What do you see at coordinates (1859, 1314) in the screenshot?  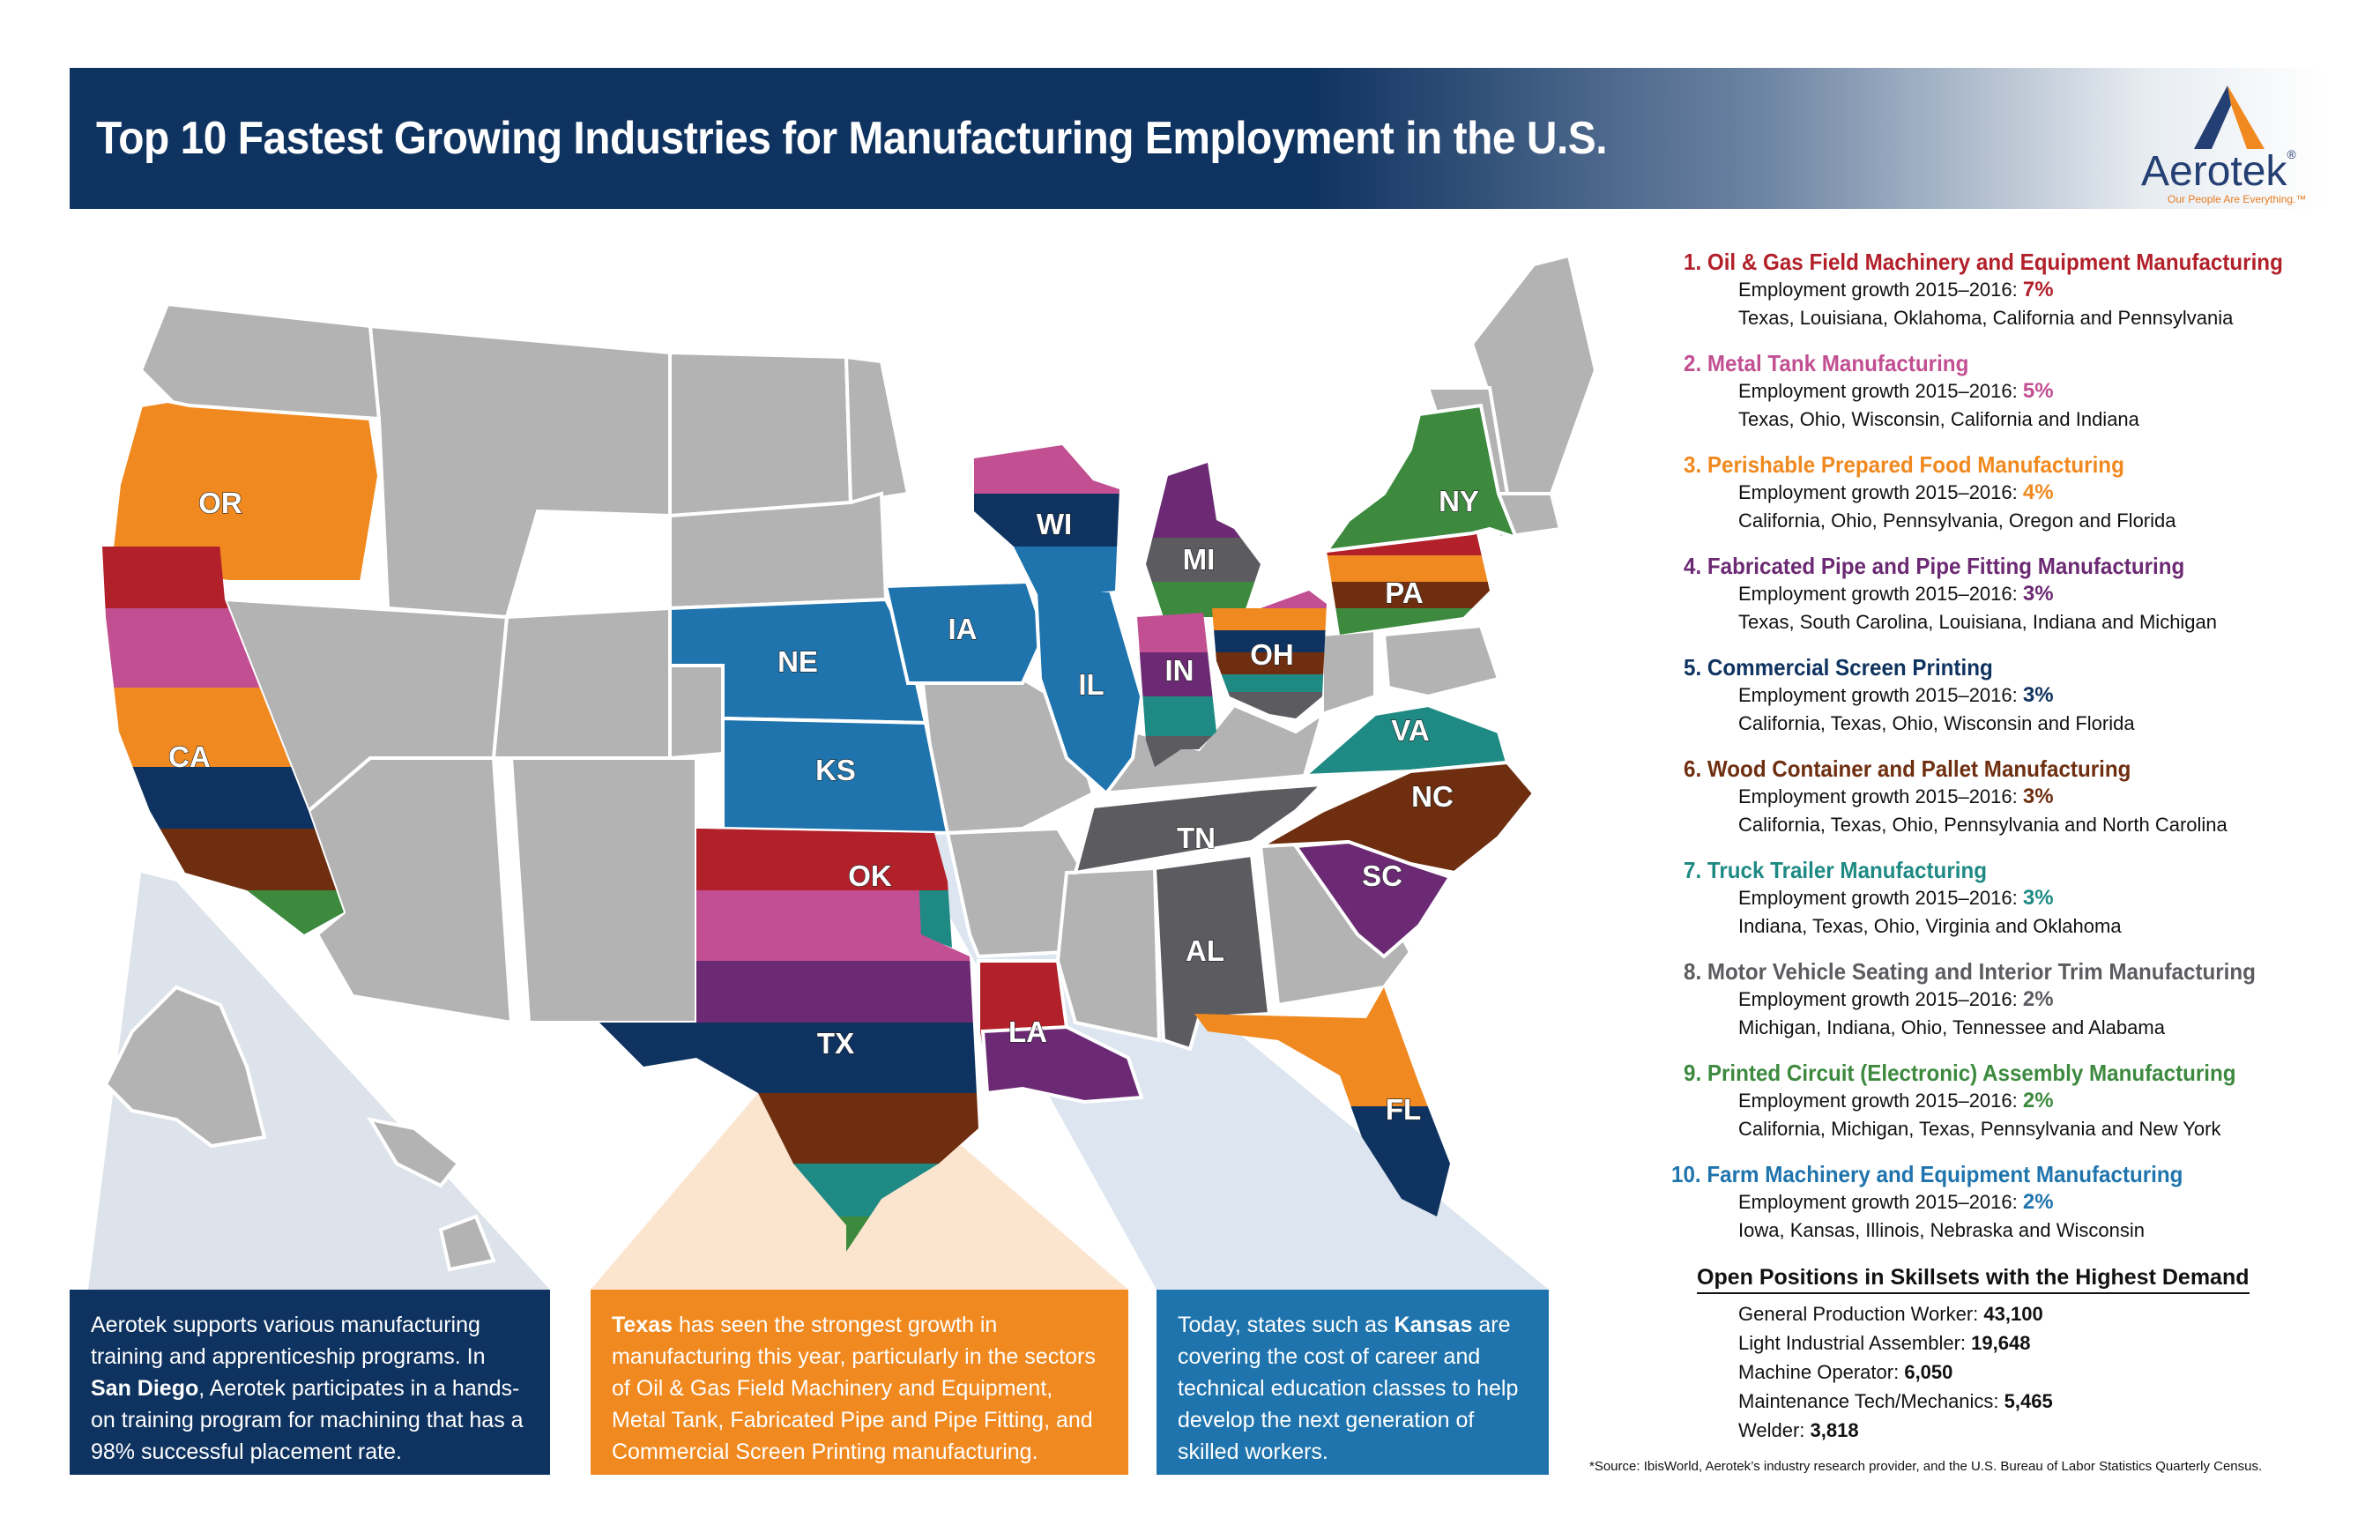 I see `open-position-label: General Production Worker:` at bounding box center [1859, 1314].